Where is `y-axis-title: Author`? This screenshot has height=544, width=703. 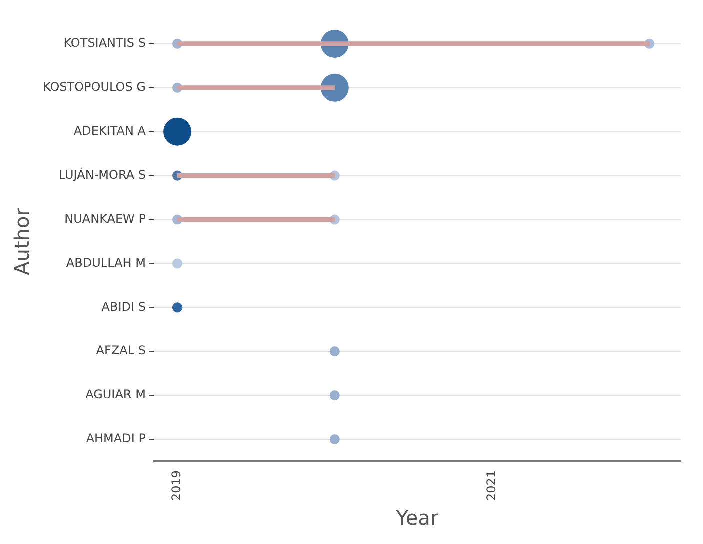
y-axis-title: Author is located at coordinates (22, 241).